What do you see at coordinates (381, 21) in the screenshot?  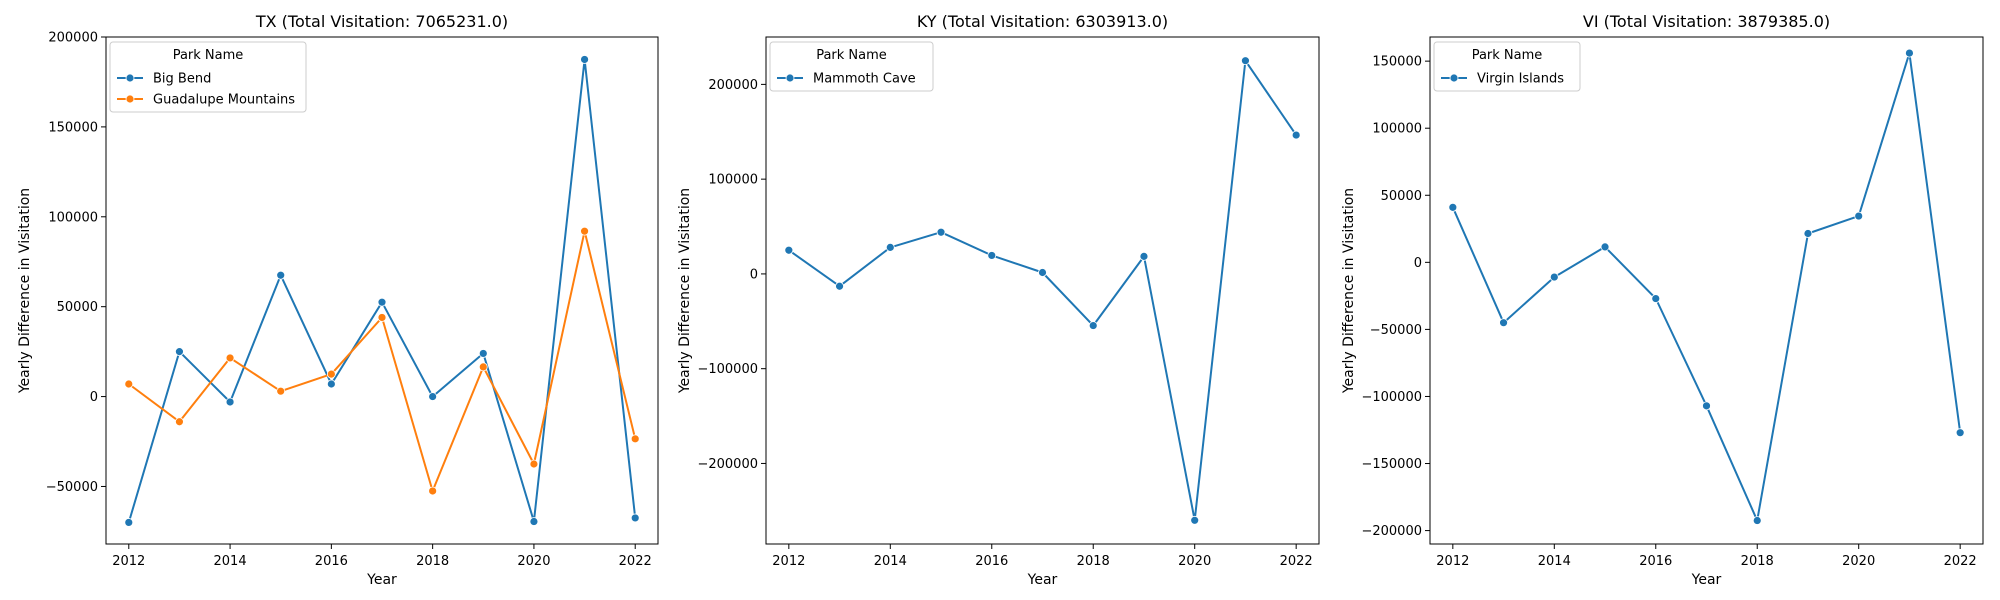 I see `chart-title: TX (Total Visitation: 7065231.0)` at bounding box center [381, 21].